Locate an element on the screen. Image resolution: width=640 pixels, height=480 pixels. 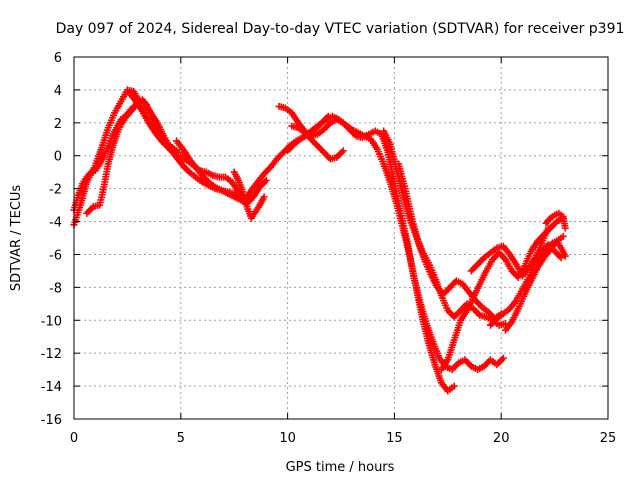
x-tick-label: 25 is located at coordinates (608, 438).